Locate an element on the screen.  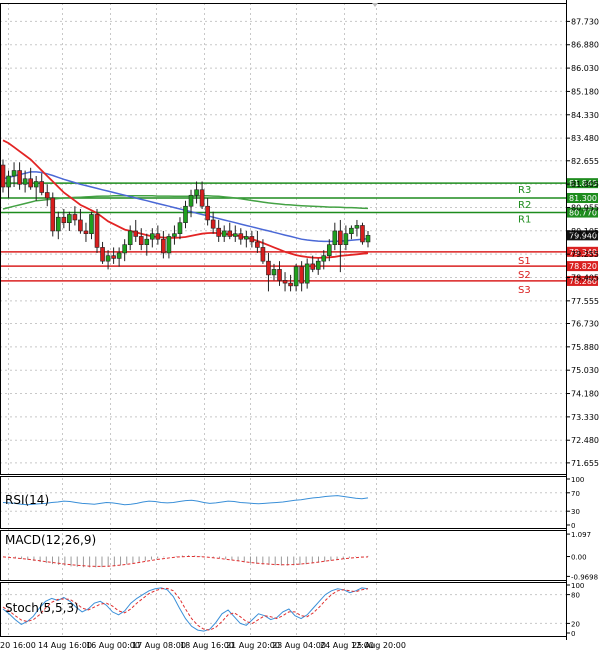
y-tick-label: 76.730 is located at coordinates (585, 323).